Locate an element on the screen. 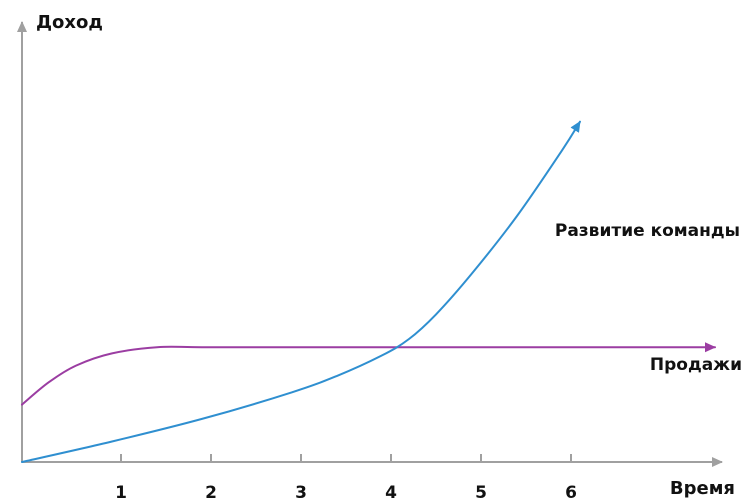  series-label-team-development: Развитие команды is located at coordinates (647, 231).